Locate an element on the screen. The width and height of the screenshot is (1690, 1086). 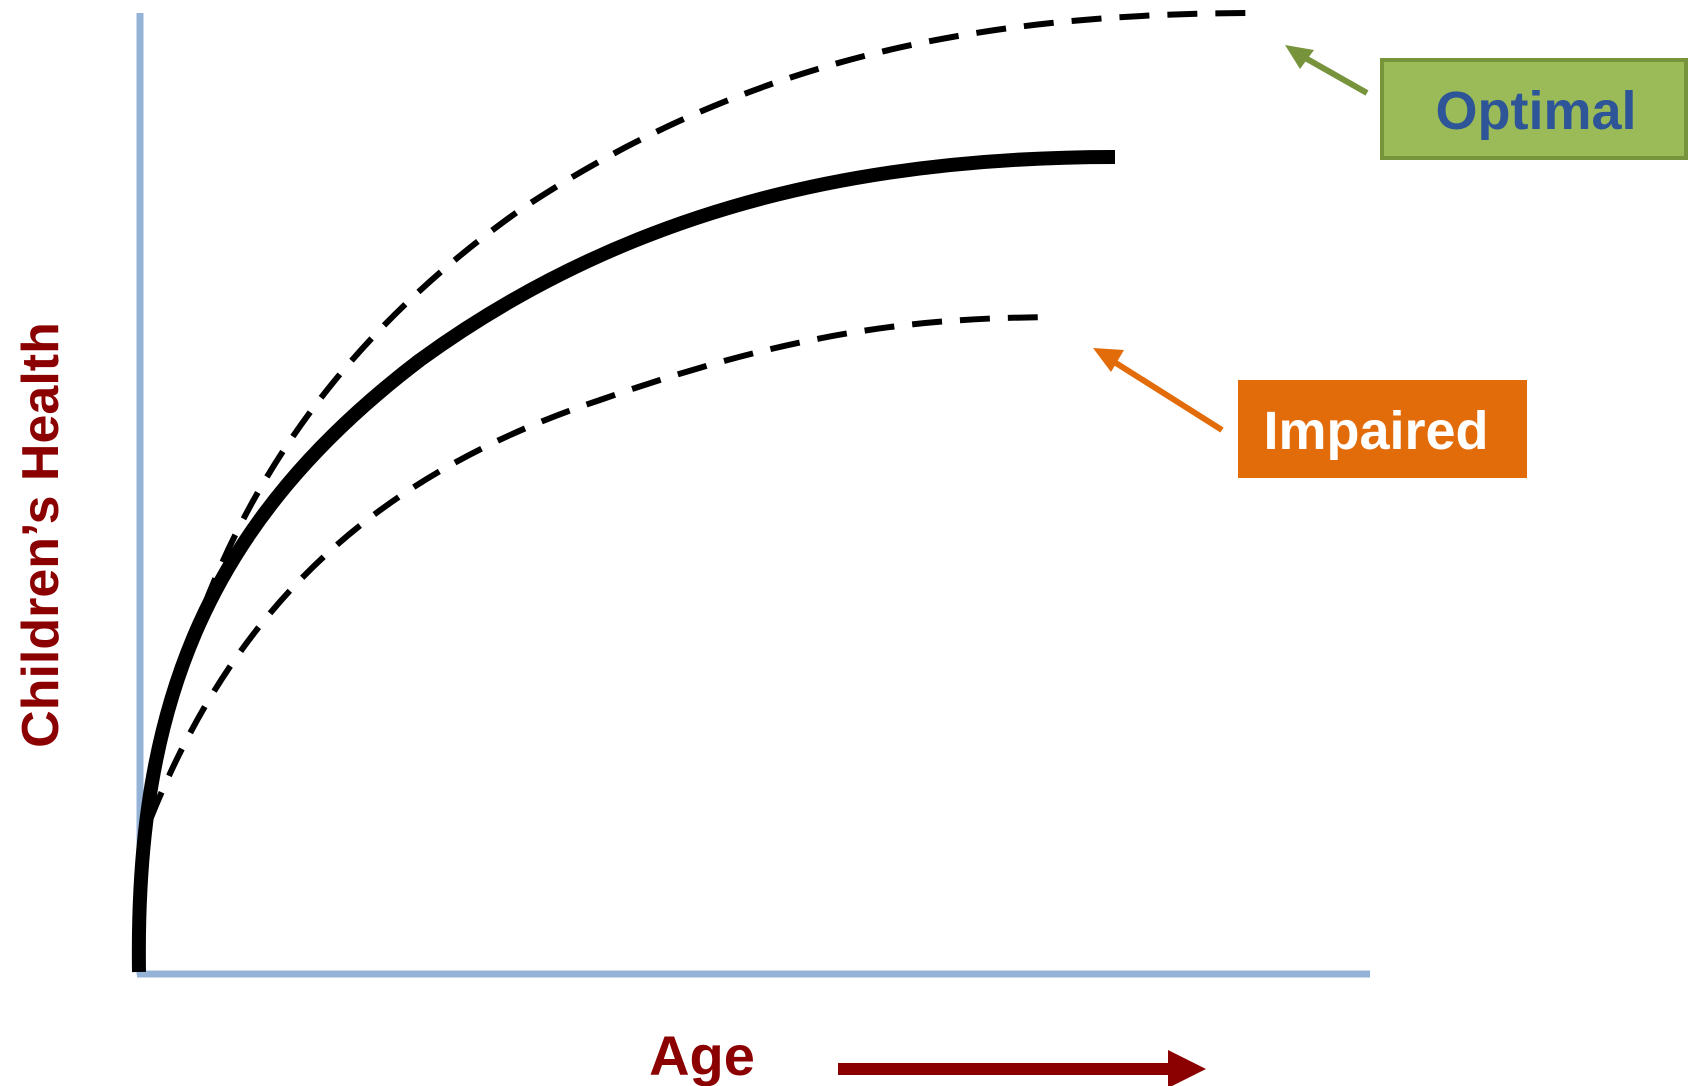
optimal-pointer-arrowhead is located at coordinates (1299, 57).